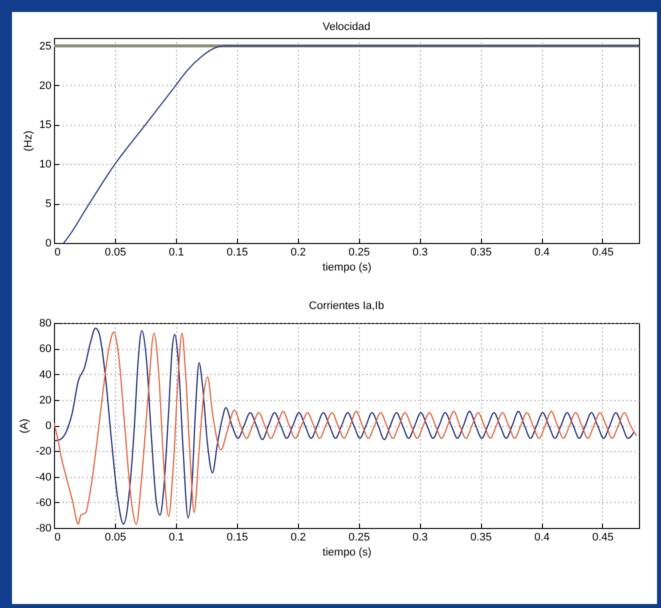 This screenshot has height=608, width=661. Describe the element at coordinates (44, 502) in the screenshot. I see `y-tick-label: -60` at that location.